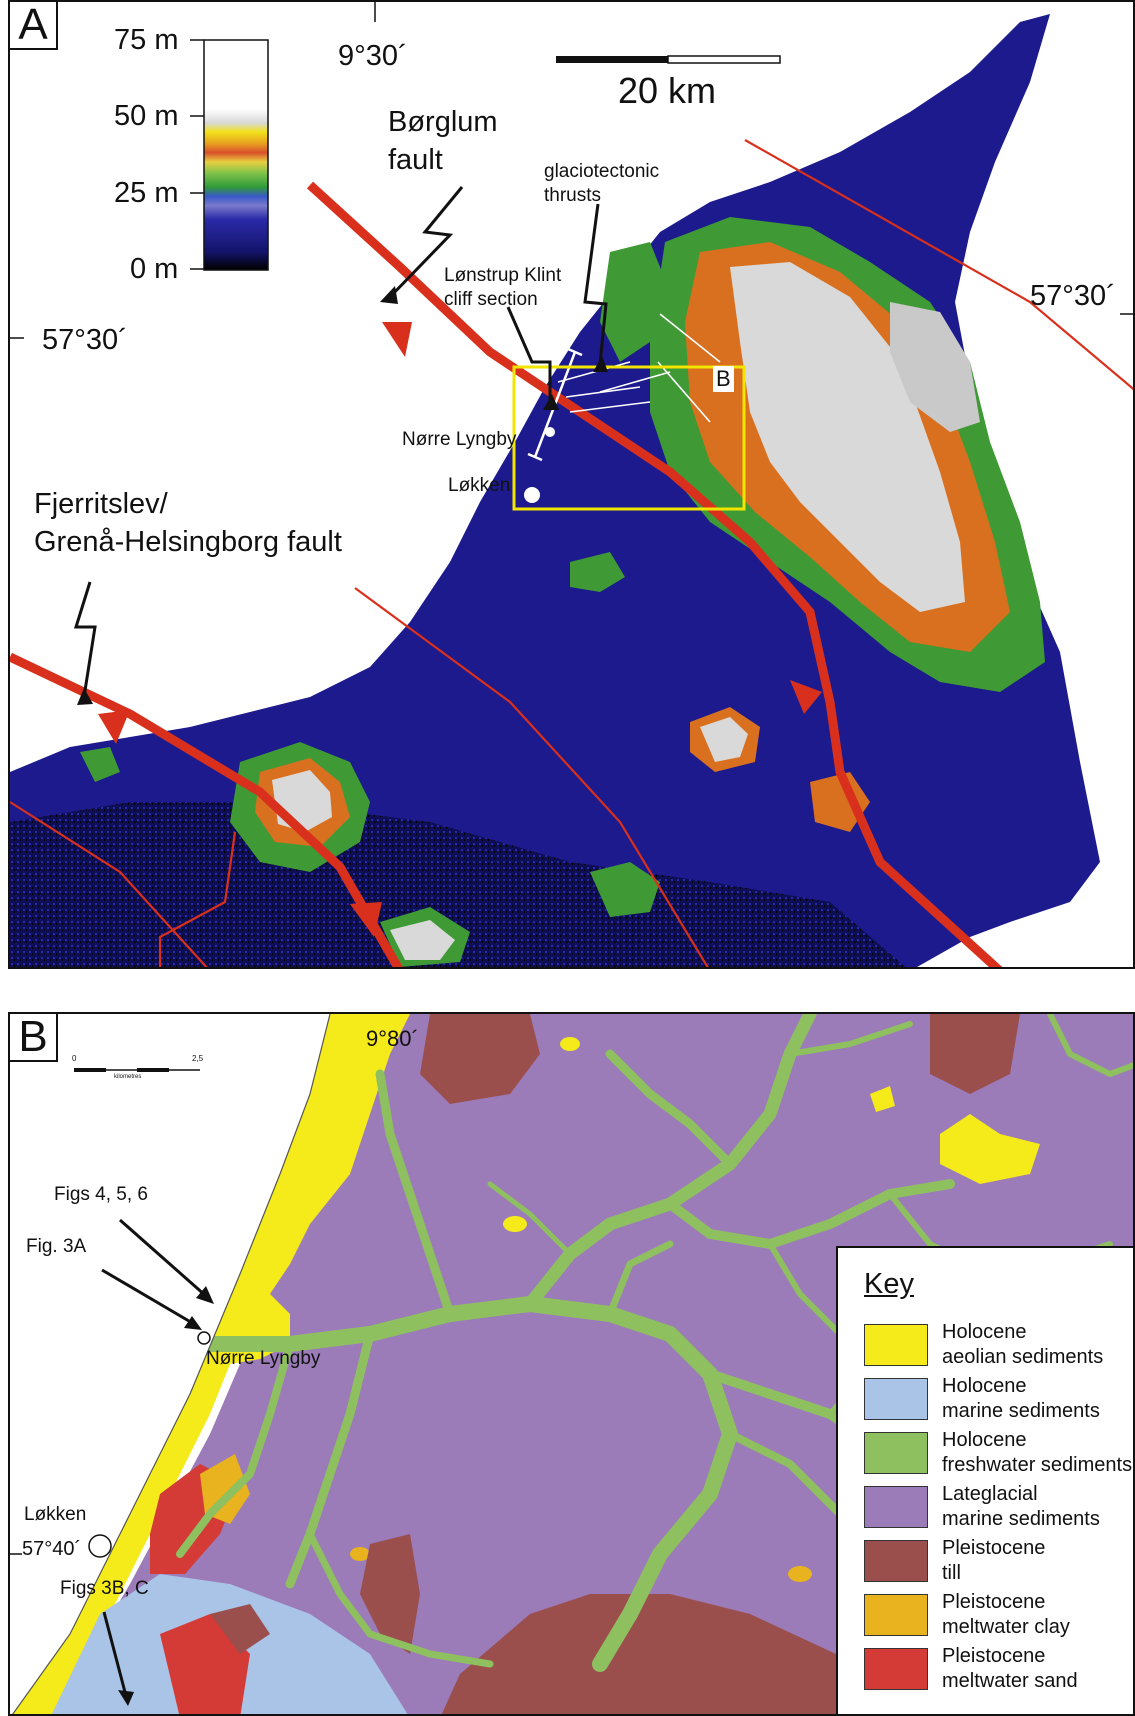 This screenshot has width=1135, height=1716. What do you see at coordinates (34, 1038) in the screenshot?
I see `panel-b-label: B` at bounding box center [34, 1038].